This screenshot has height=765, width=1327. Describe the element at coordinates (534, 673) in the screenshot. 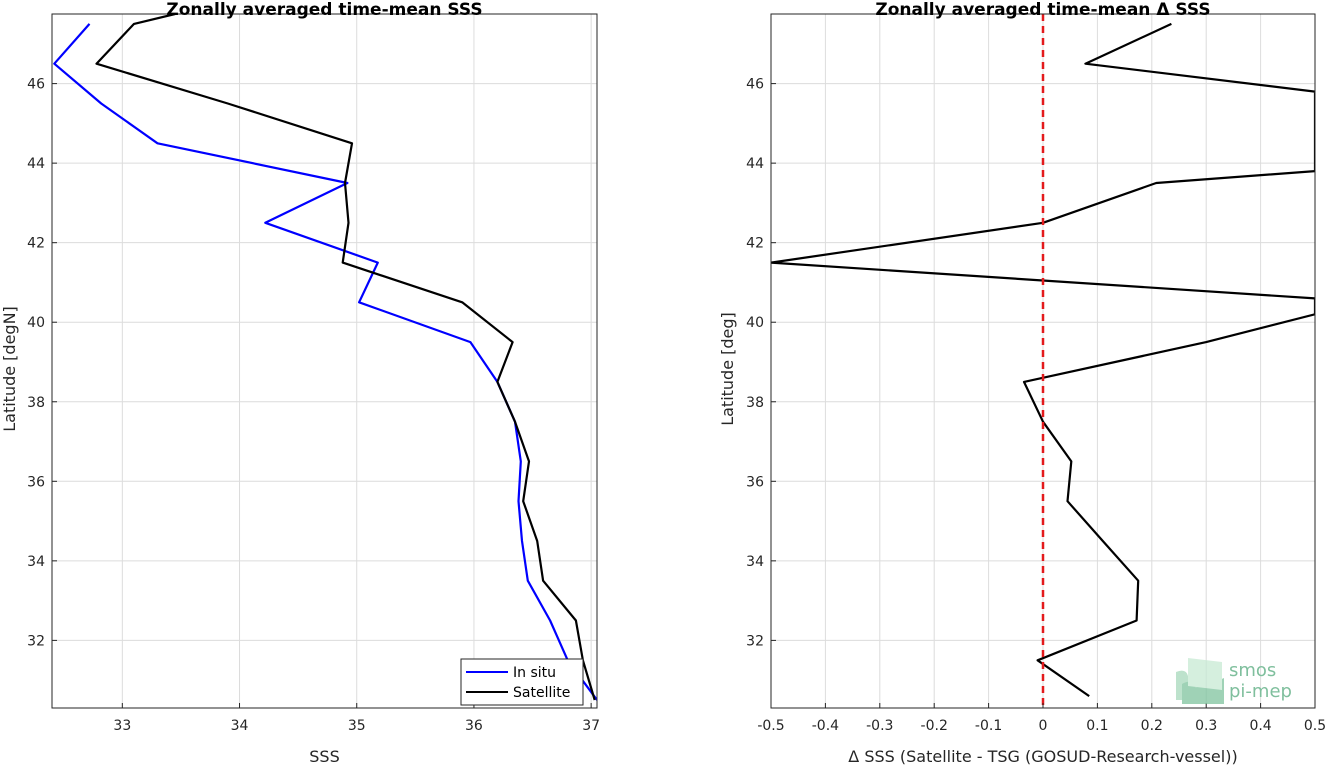

I see `legend-label-in-situ: In situ` at that location.